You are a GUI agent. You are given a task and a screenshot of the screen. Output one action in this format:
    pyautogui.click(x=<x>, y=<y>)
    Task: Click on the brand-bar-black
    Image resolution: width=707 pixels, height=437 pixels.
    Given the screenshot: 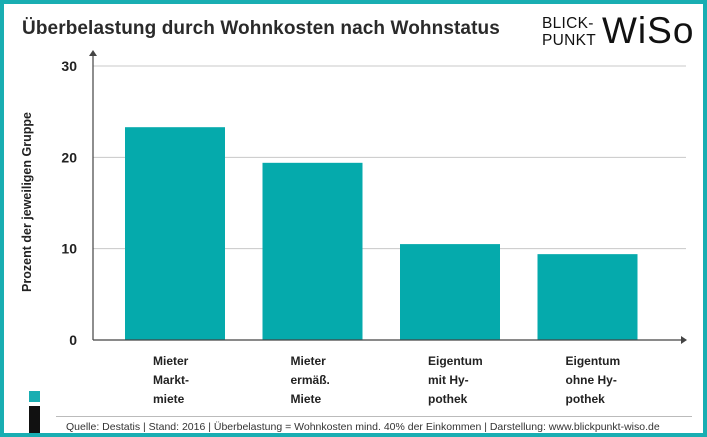 What is the action you would take?
    pyautogui.click(x=34, y=419)
    